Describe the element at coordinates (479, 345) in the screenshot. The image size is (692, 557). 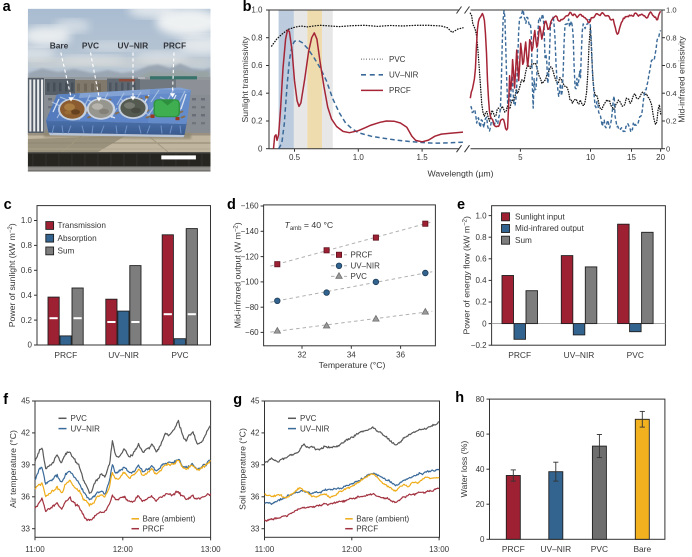
I see `svg-text: −0.2` at that location.